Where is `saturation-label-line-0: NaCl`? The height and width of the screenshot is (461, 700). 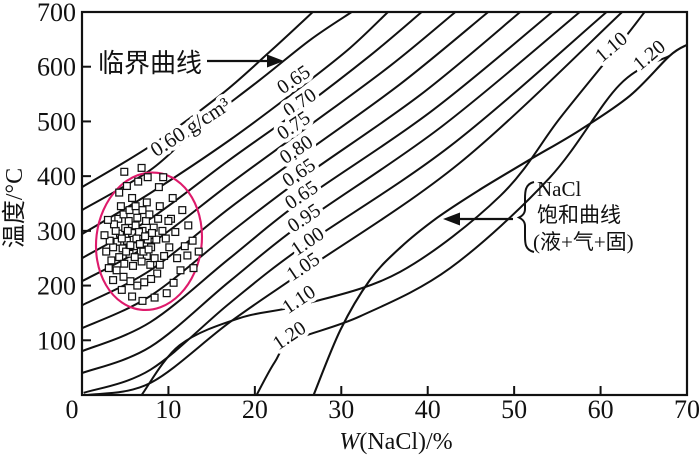 saturation-label-line-0: NaCl is located at coordinates (559, 189).